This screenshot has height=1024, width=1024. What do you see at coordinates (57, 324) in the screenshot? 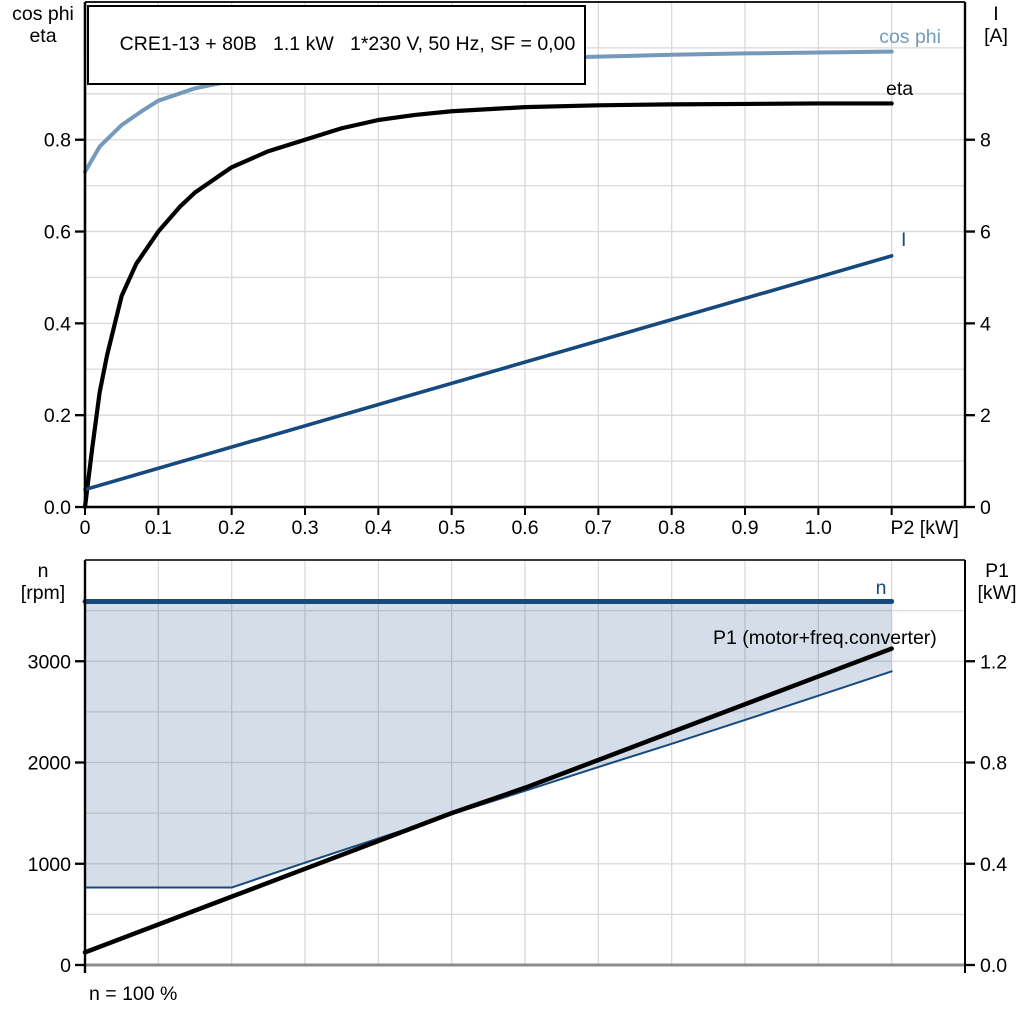
I see `tick-label-left: 0.4` at bounding box center [57, 324].